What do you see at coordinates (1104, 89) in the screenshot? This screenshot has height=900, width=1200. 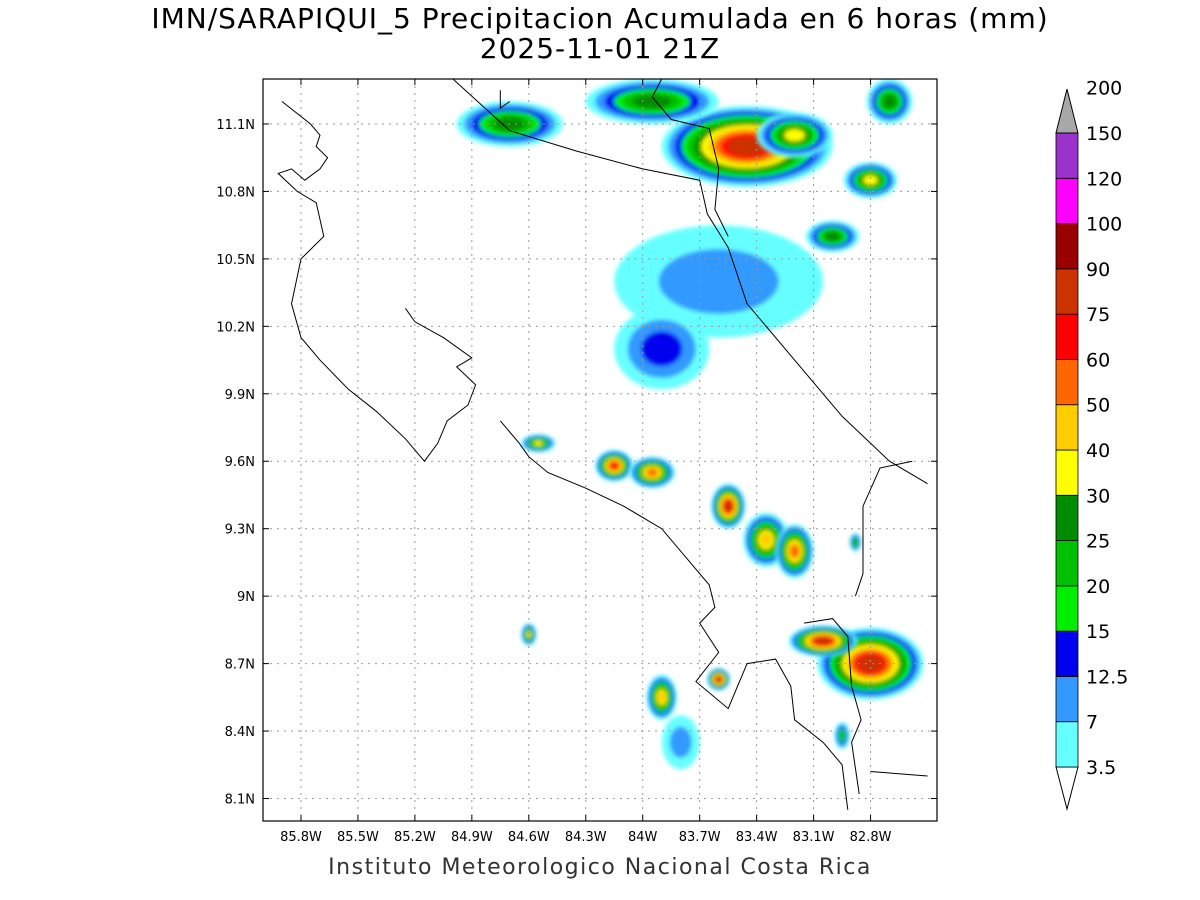 I see `colorbar-label: 200` at bounding box center [1104, 89].